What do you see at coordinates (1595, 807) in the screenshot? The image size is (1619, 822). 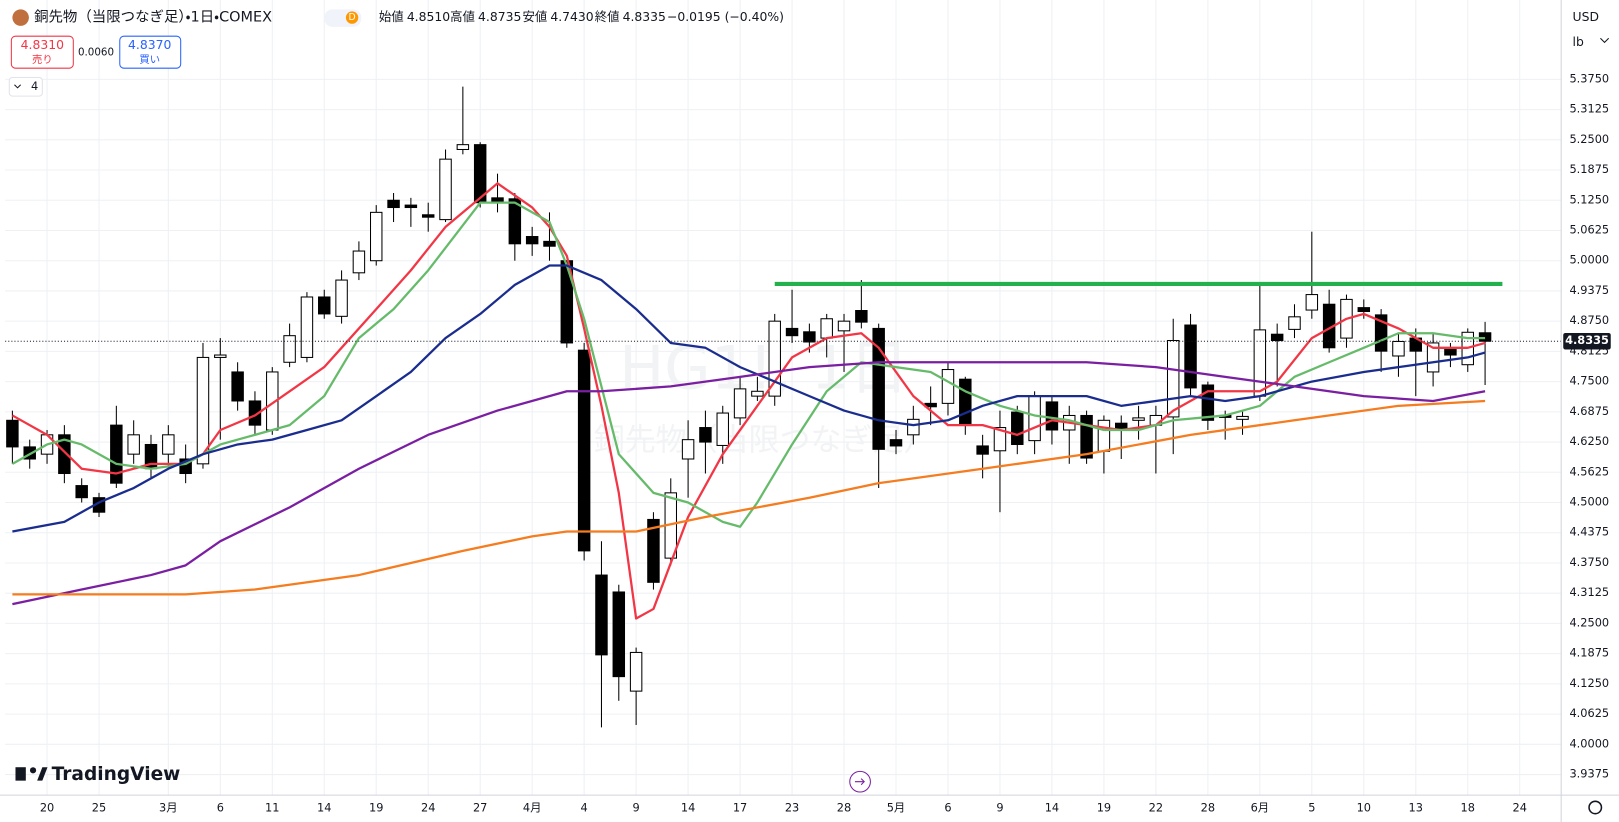 I see `settings-icon` at bounding box center [1595, 807].